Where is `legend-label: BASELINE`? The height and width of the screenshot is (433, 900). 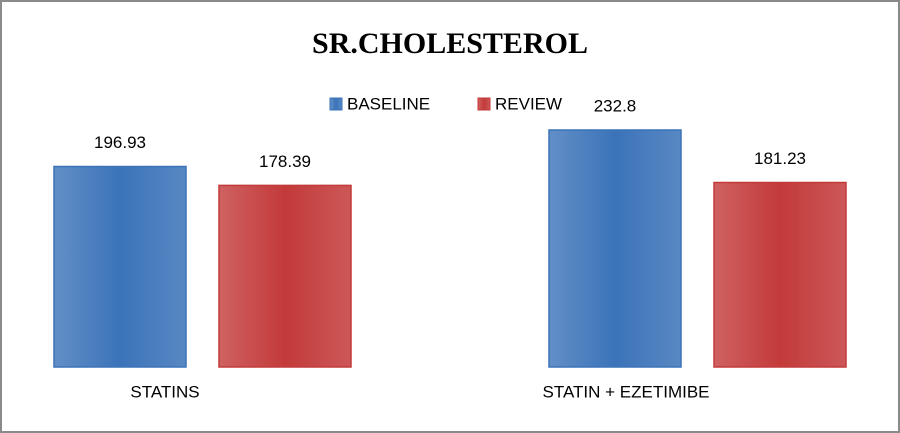 legend-label: BASELINE is located at coordinates (388, 103).